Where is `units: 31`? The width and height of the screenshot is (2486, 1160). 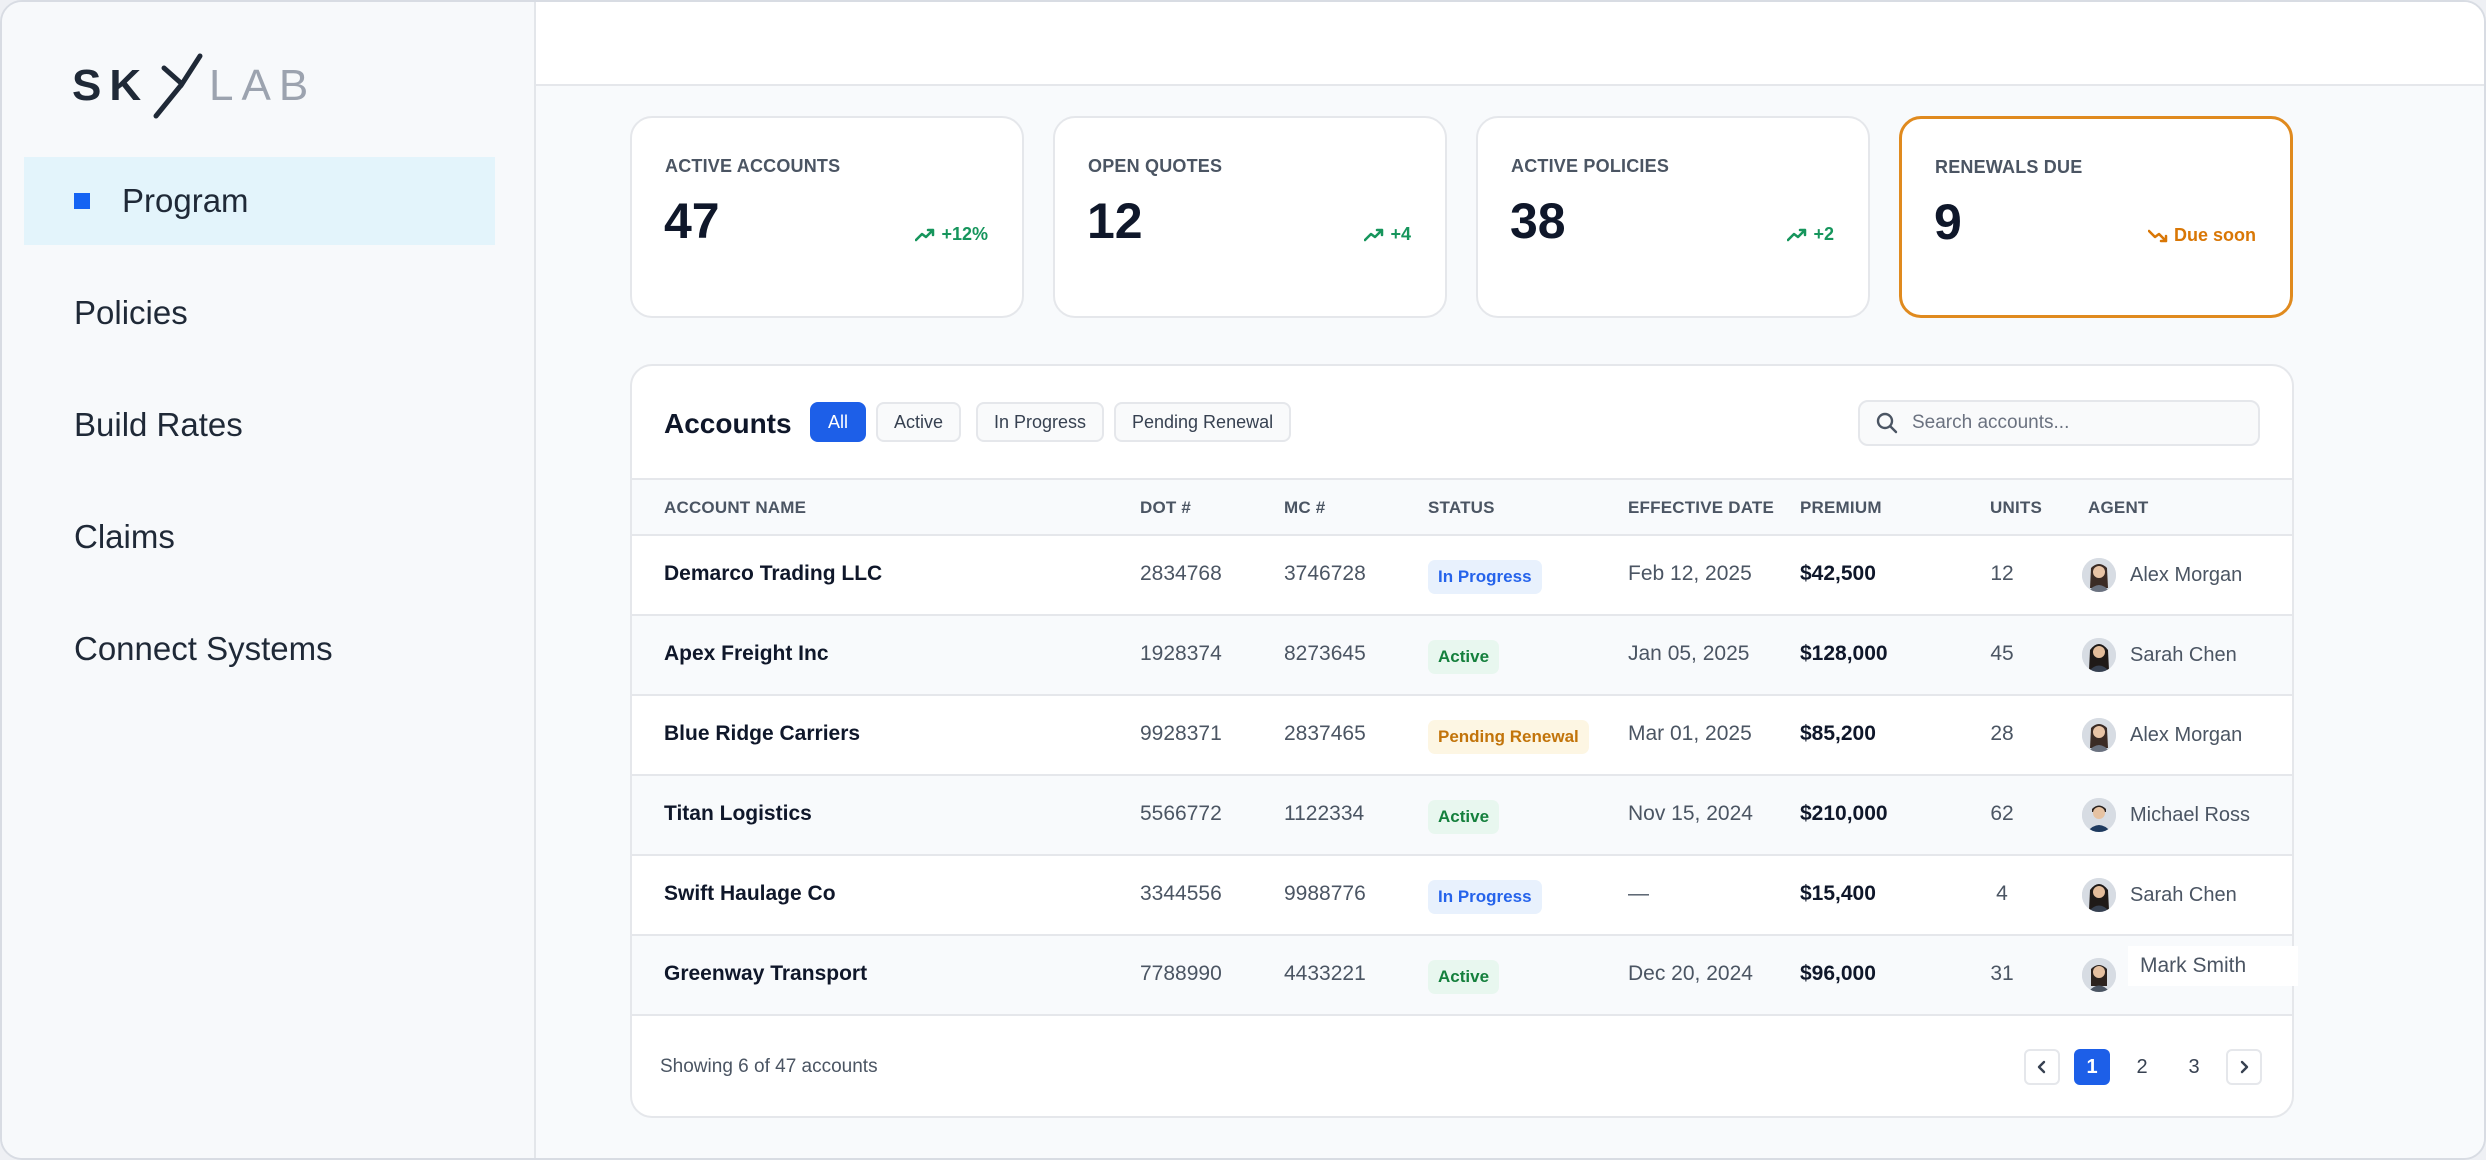 units: 31 is located at coordinates (2002, 973).